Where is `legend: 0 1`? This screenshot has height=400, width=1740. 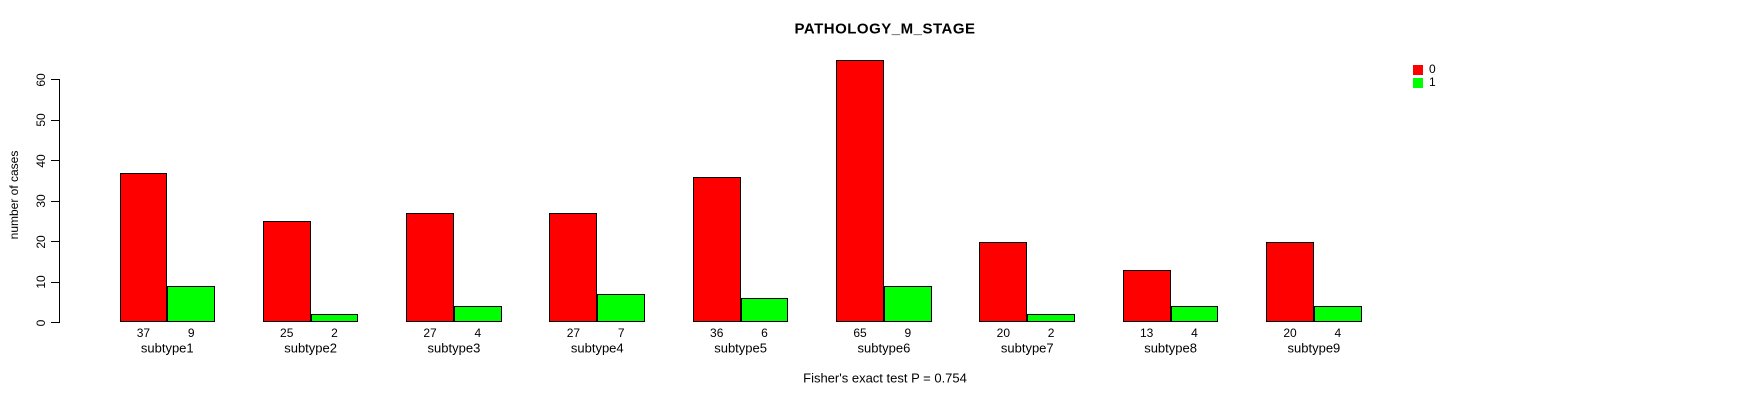 legend: 0 1 is located at coordinates (1424, 76).